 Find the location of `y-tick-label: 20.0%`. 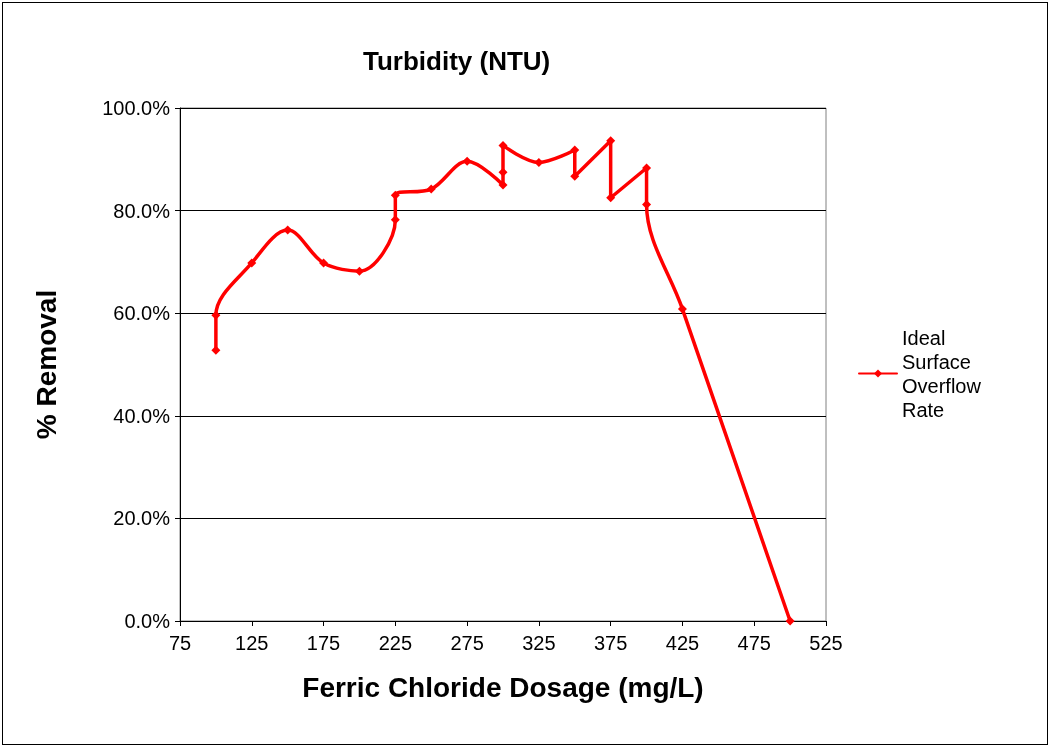

y-tick-label: 20.0% is located at coordinates (142, 518).